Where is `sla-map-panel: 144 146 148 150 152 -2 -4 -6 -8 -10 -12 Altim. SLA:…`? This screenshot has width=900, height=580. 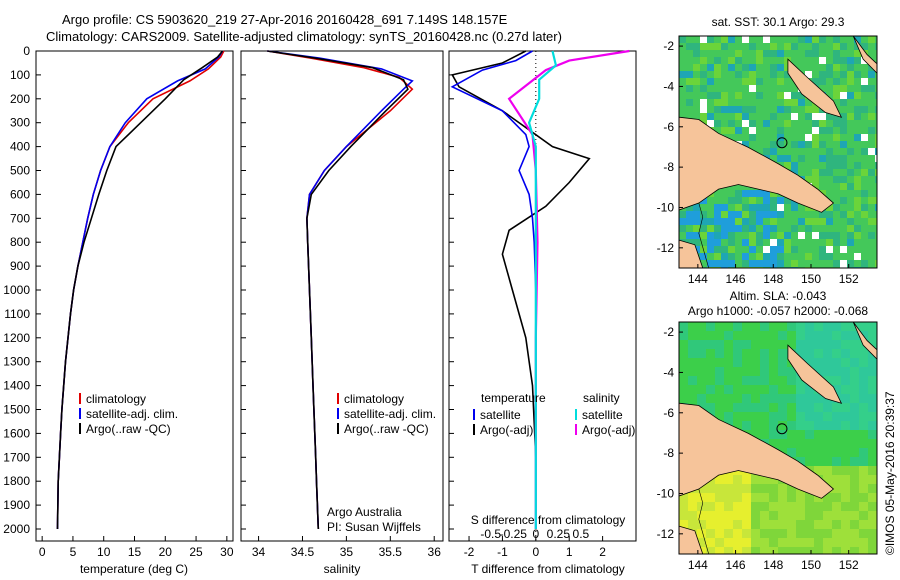 sla-map-panel: 144 146 148 150 152 -2 -4 -6 -8 -10 -12 Altim. SLA:… is located at coordinates (777, 430).